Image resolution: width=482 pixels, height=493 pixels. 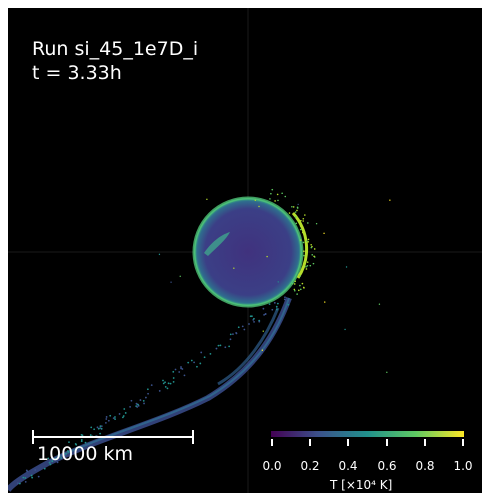 I want to click on inner-plume, so click(x=217, y=244).